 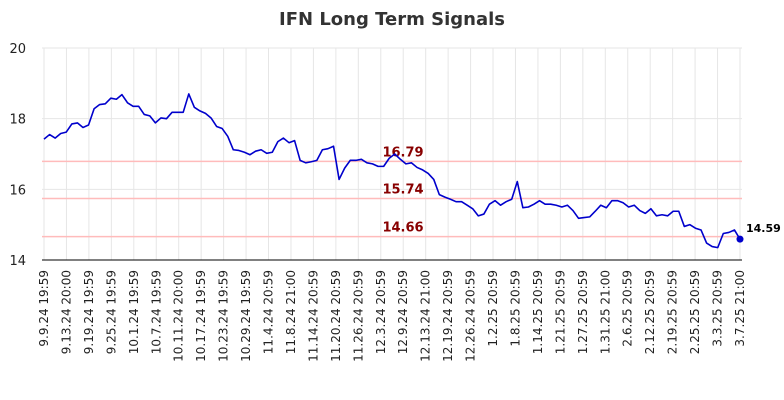 I want to click on last-point: 14.59, so click(x=758, y=232).